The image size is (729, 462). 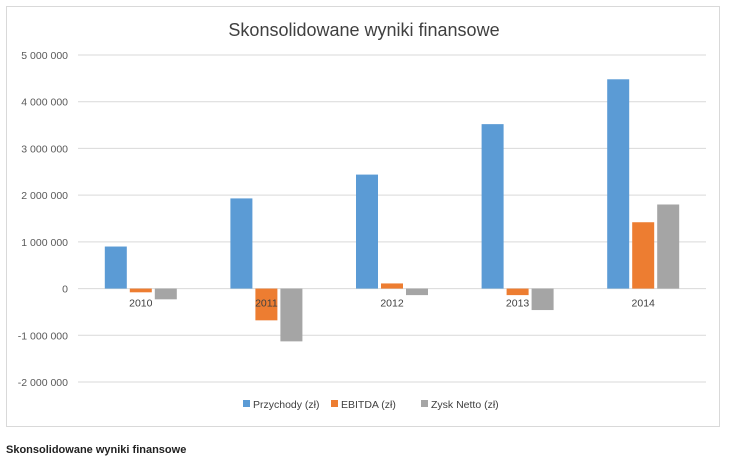 I want to click on x-tick-label: 2012, so click(x=392, y=304).